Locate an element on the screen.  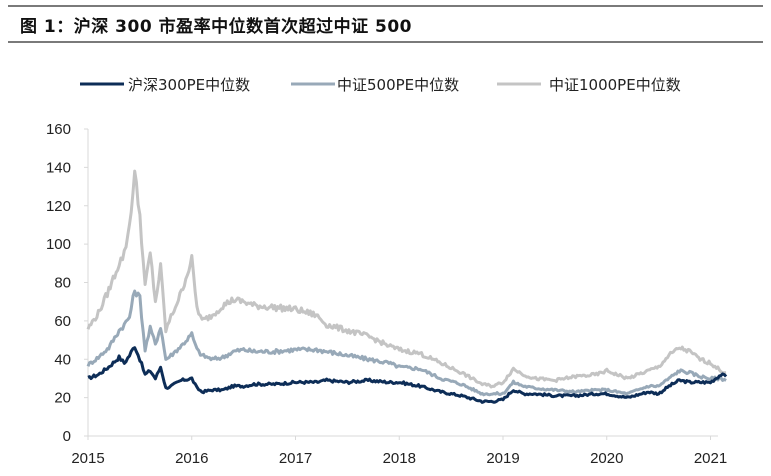
x-tick-label: 2016 is located at coordinates (191, 458).